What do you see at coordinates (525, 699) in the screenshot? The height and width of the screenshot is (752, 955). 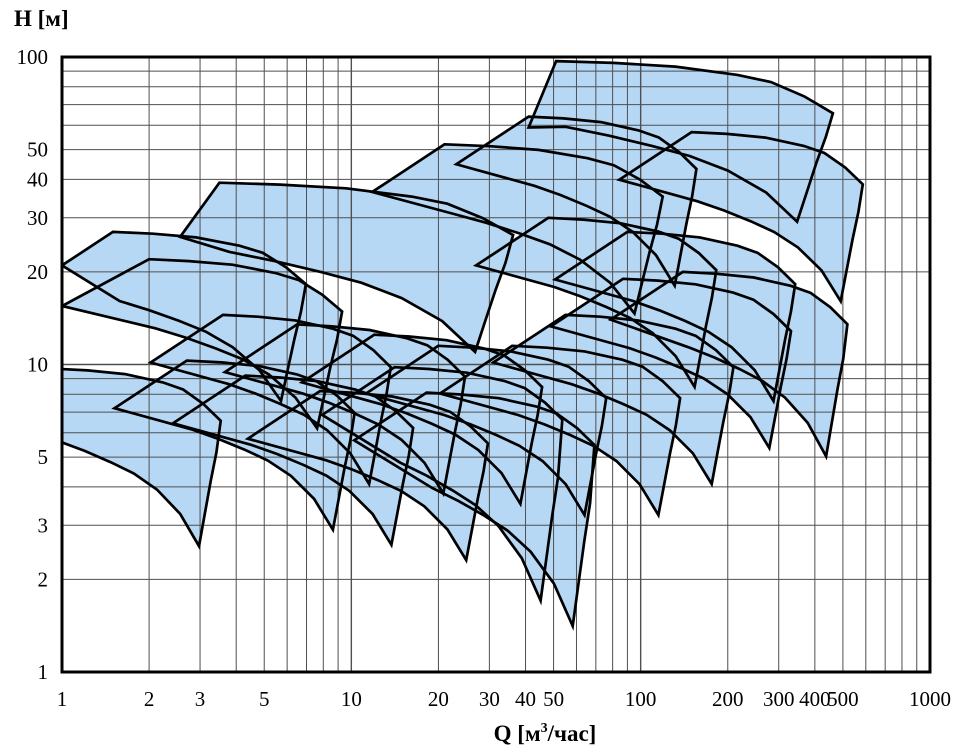 I see `x-tick-label: 40` at bounding box center [525, 699].